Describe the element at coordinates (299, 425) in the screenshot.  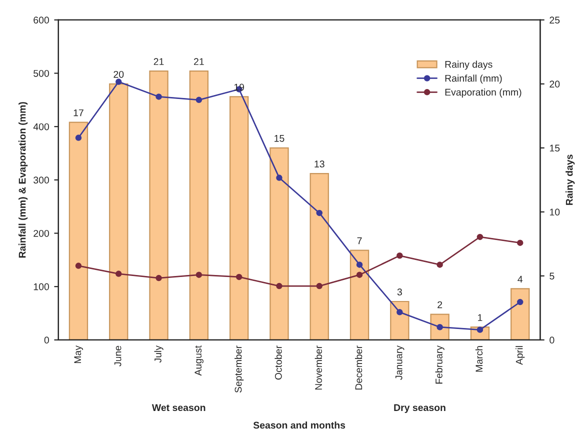
I see `x-axis-title: Season and months` at that location.